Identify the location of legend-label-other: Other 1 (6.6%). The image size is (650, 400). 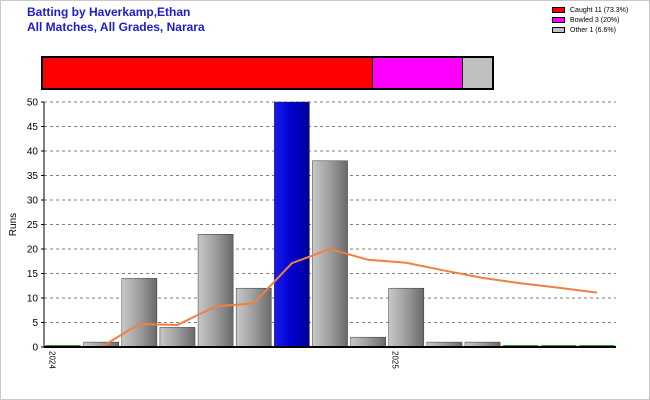
(593, 30).